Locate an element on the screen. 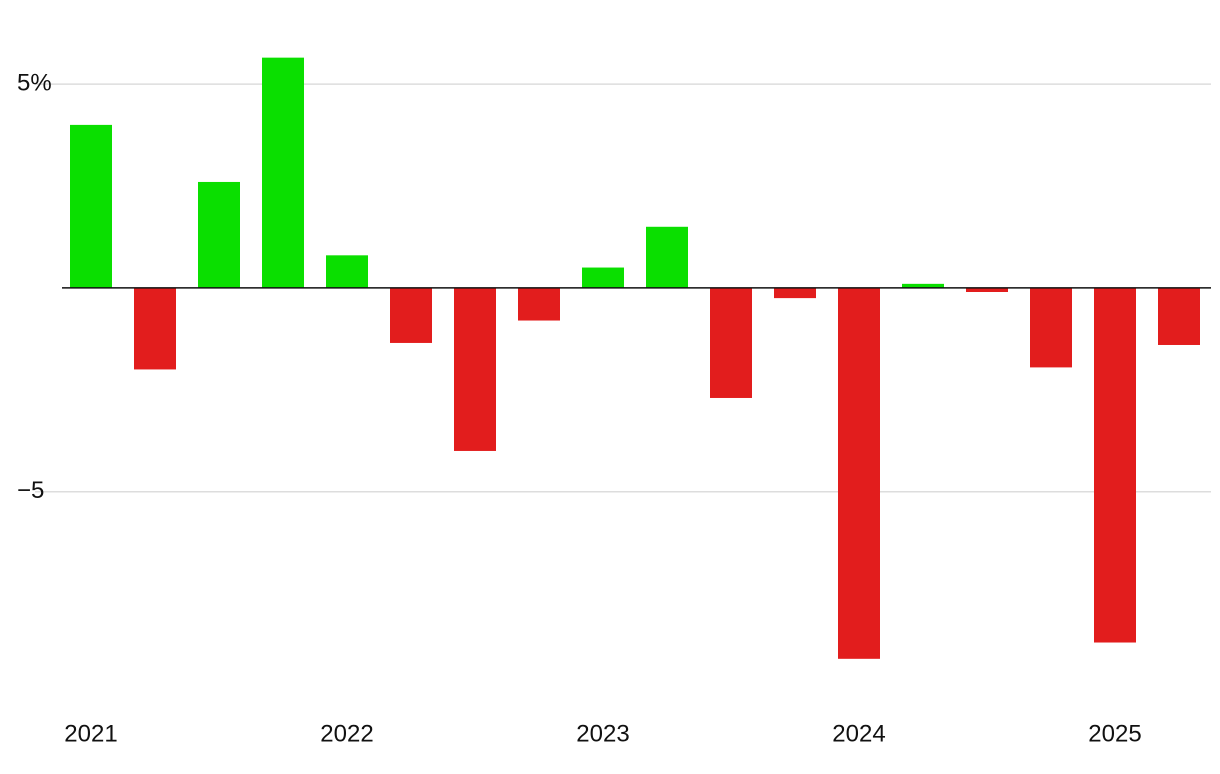 The image size is (1220, 774). x-tick-label: 2024 is located at coordinates (858, 733).